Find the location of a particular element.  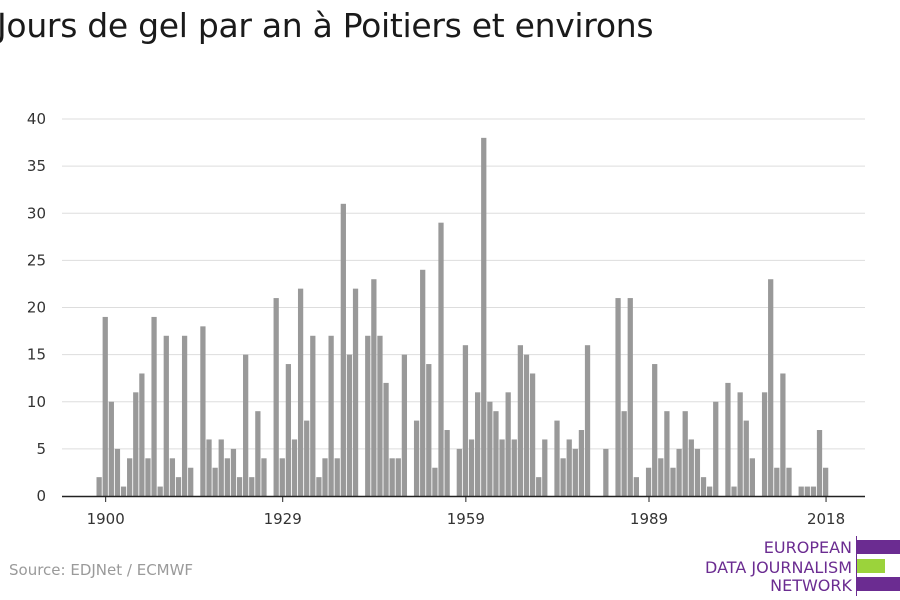

x-tick-label: 1989 is located at coordinates (649, 519).